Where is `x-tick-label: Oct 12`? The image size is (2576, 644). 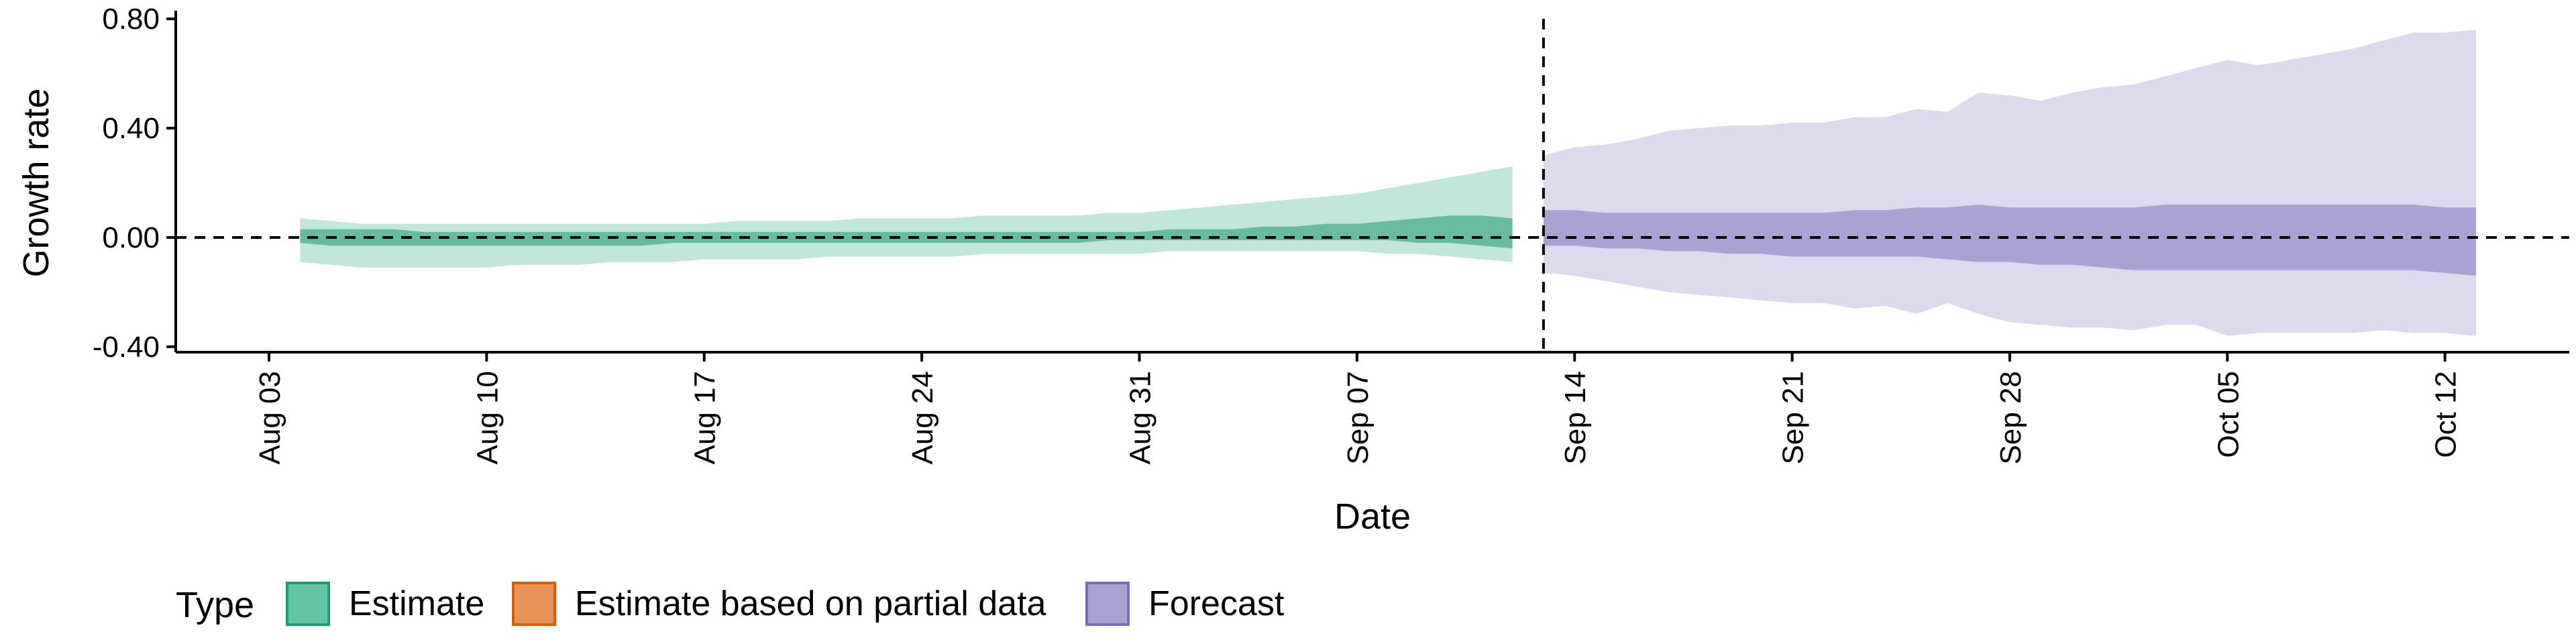 x-tick-label: Oct 12 is located at coordinates (2446, 414).